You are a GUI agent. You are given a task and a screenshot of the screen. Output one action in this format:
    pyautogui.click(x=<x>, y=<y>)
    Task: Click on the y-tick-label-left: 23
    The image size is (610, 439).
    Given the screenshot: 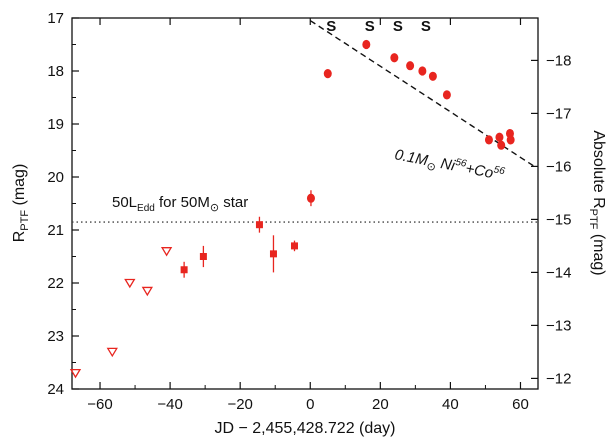 What is the action you would take?
    pyautogui.click(x=55, y=336)
    